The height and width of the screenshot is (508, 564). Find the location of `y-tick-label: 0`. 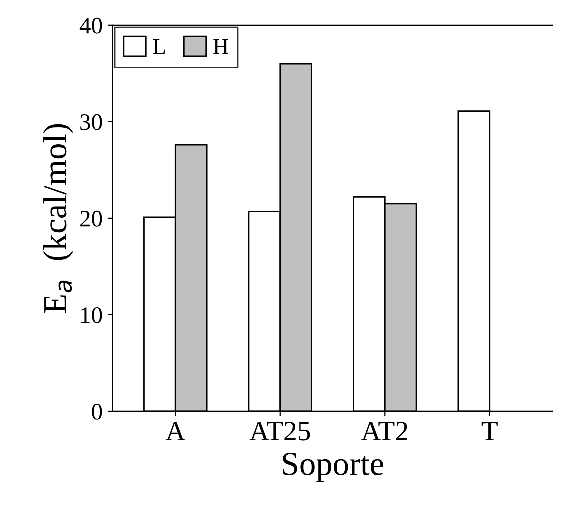

y-tick-label: 0 is located at coordinates (97, 412).